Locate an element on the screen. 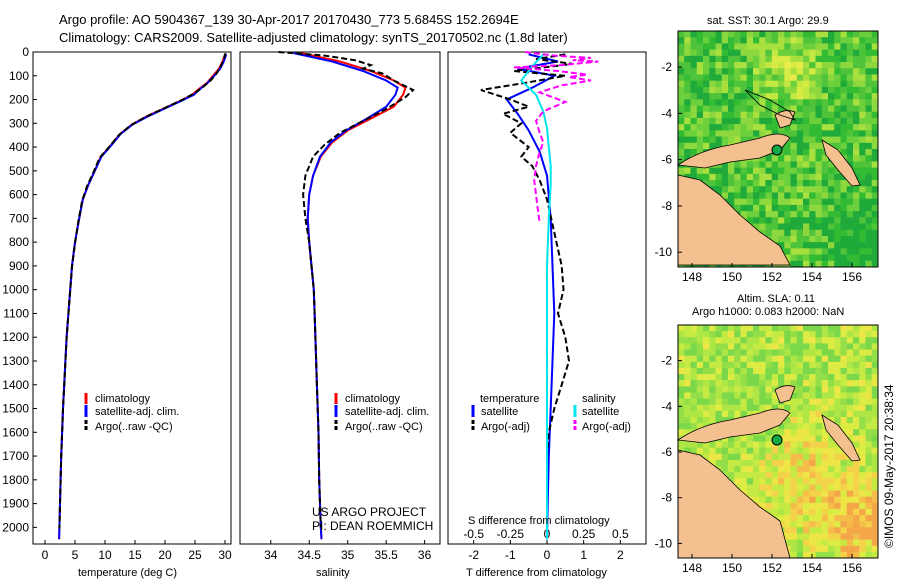 The height and width of the screenshot is (580, 900). map-x-tick-label: 148 is located at coordinates (692, 568).